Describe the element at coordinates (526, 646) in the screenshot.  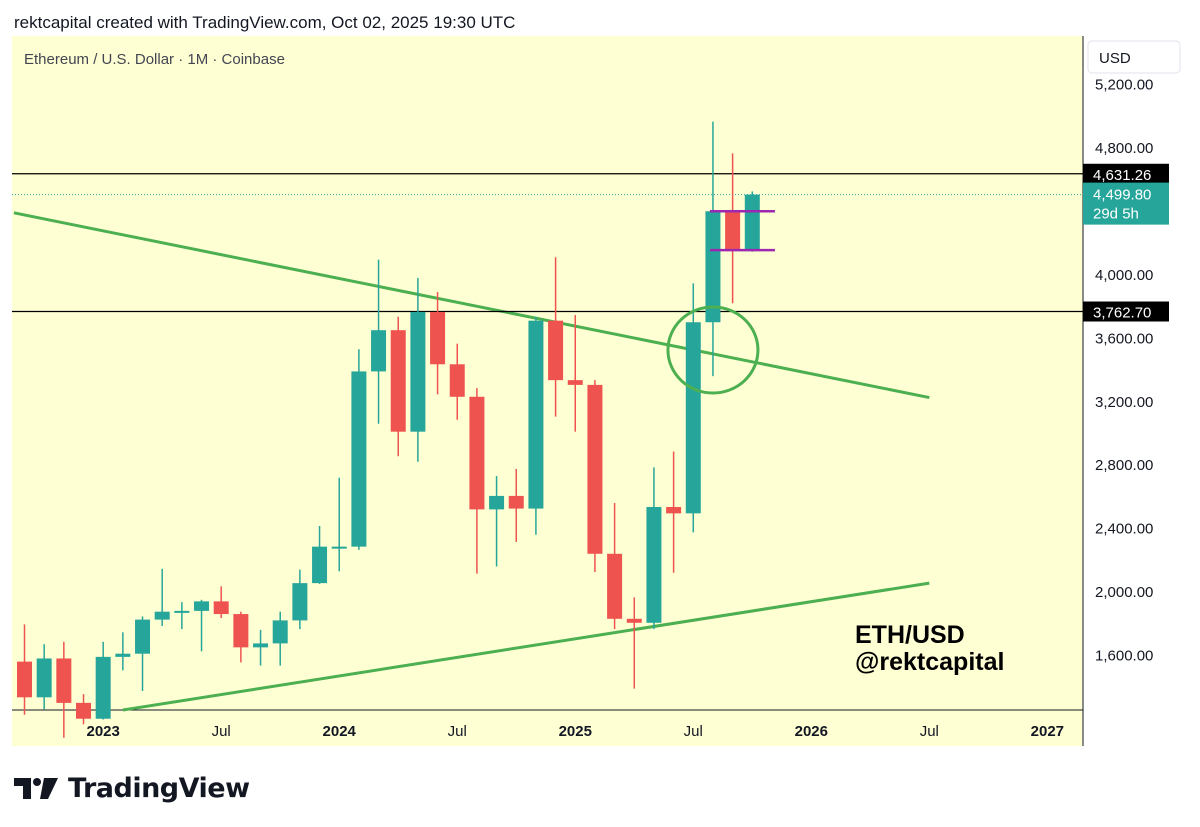
I see `trendline-ascending` at that location.